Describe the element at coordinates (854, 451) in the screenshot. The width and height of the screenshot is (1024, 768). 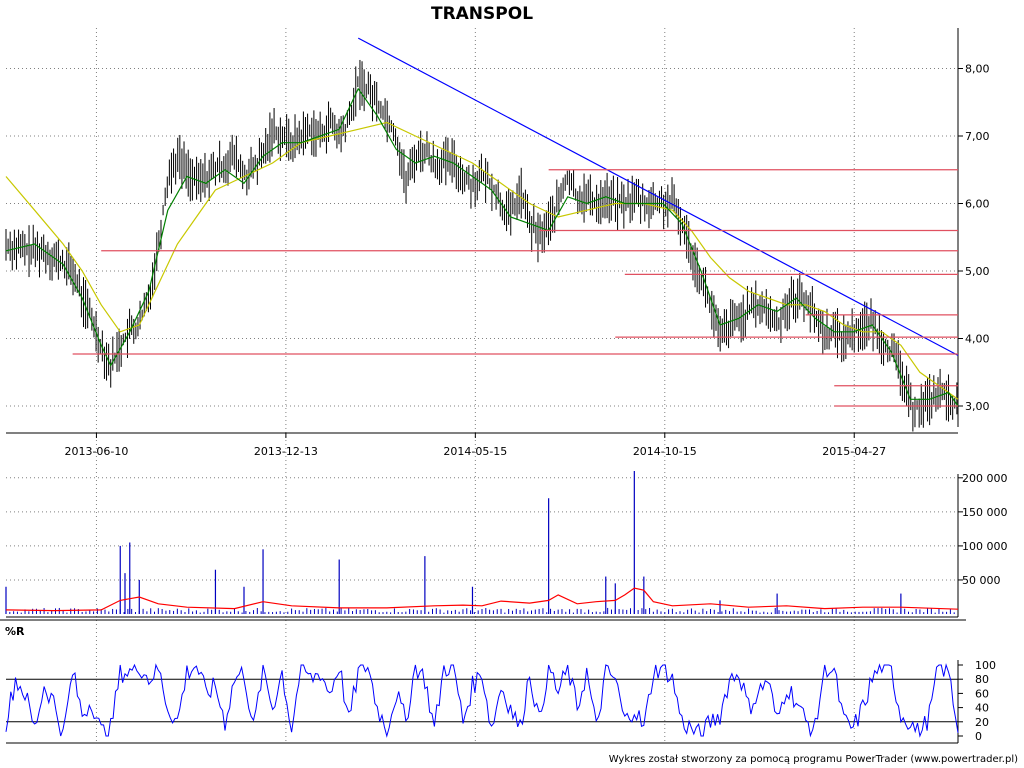
I see `x-tick-label: 2015-04-27` at that location.